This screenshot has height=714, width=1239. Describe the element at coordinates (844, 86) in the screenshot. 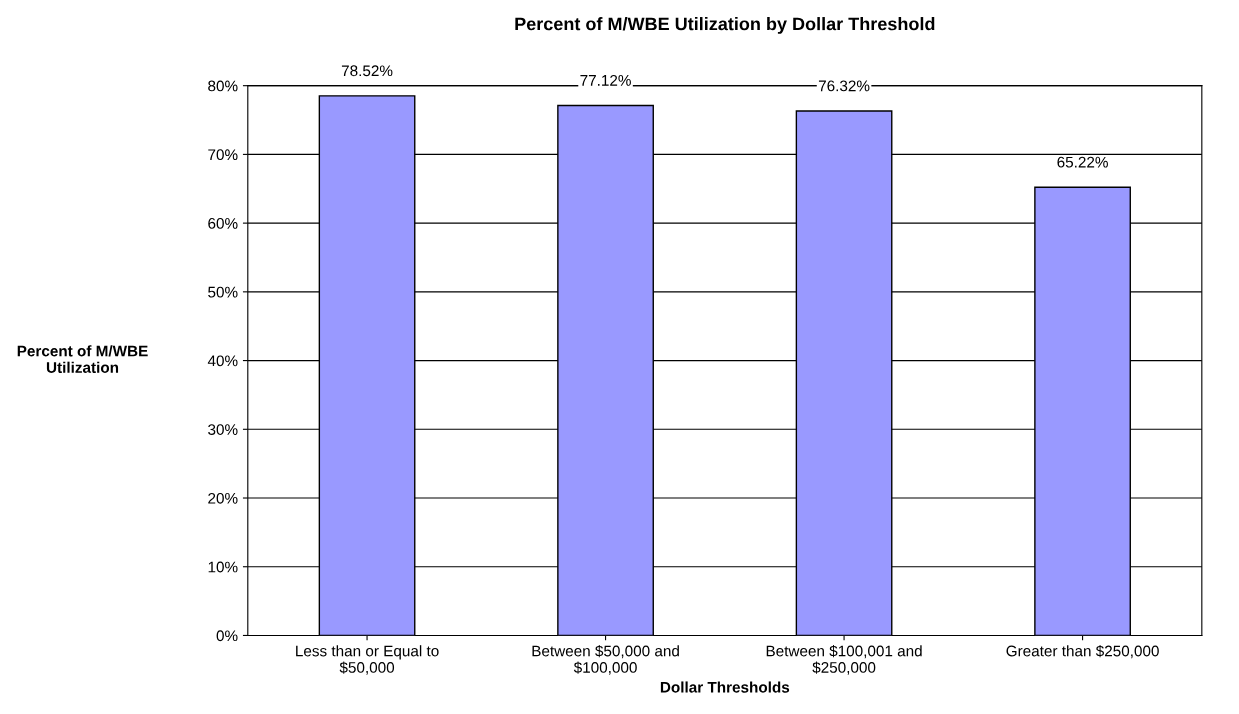

I see `data-label: 76.32%` at that location.